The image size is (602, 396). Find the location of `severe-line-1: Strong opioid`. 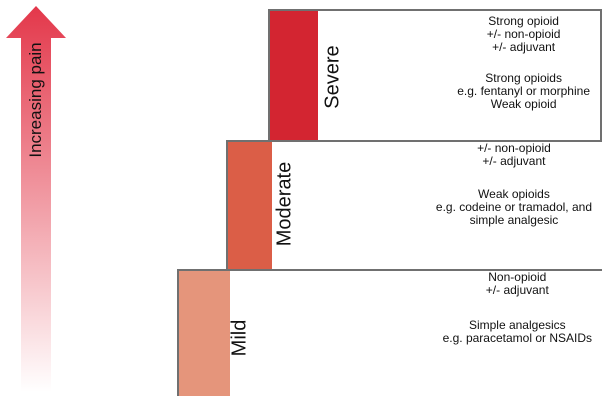

severe-line-1: Strong opioid is located at coordinates (523, 21).